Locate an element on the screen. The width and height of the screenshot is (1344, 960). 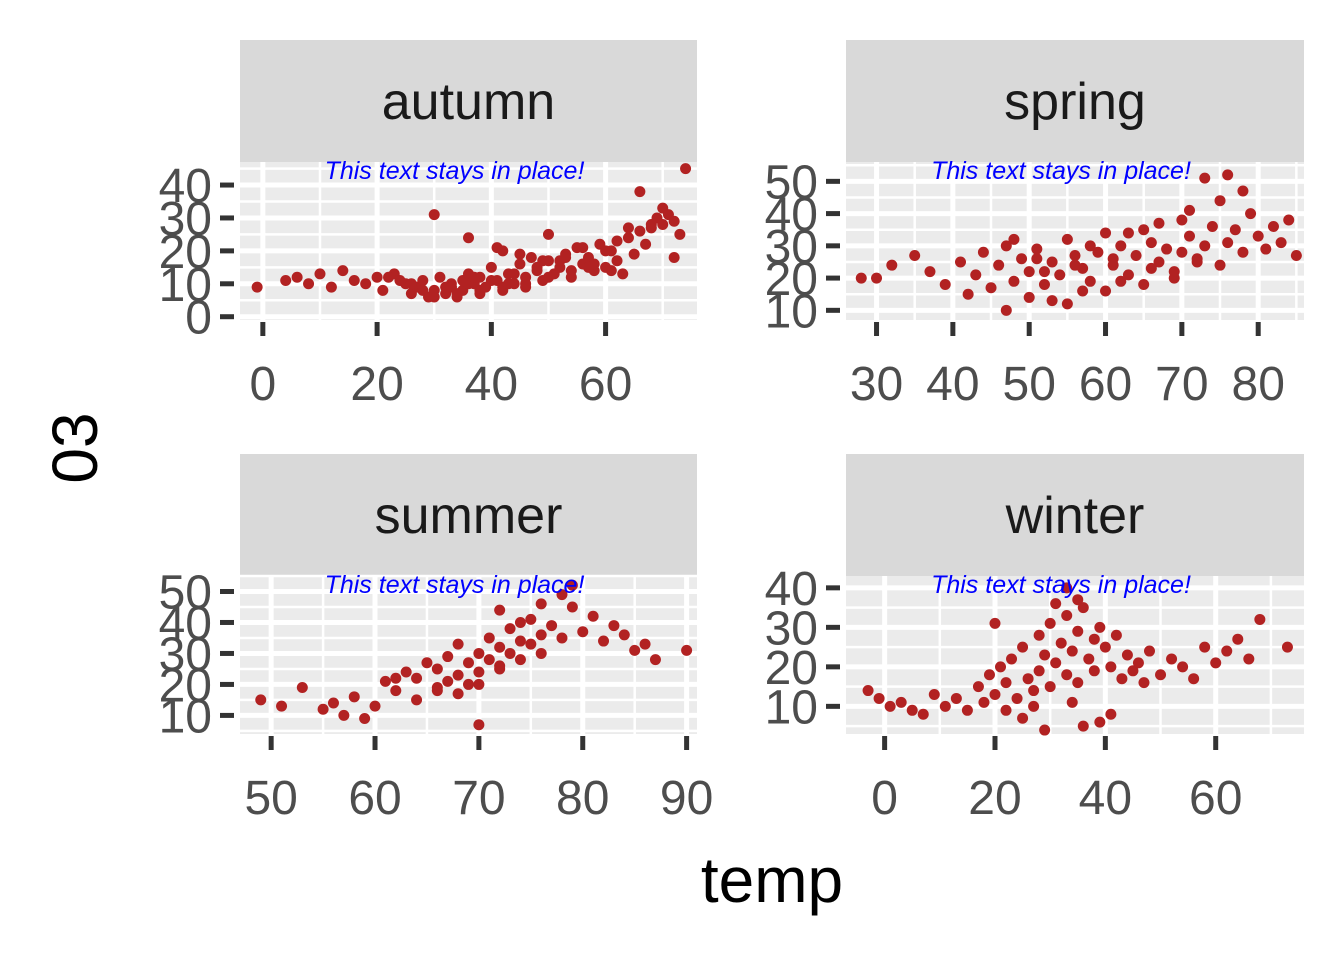
x-tick-label: 80 is located at coordinates (1258, 384).